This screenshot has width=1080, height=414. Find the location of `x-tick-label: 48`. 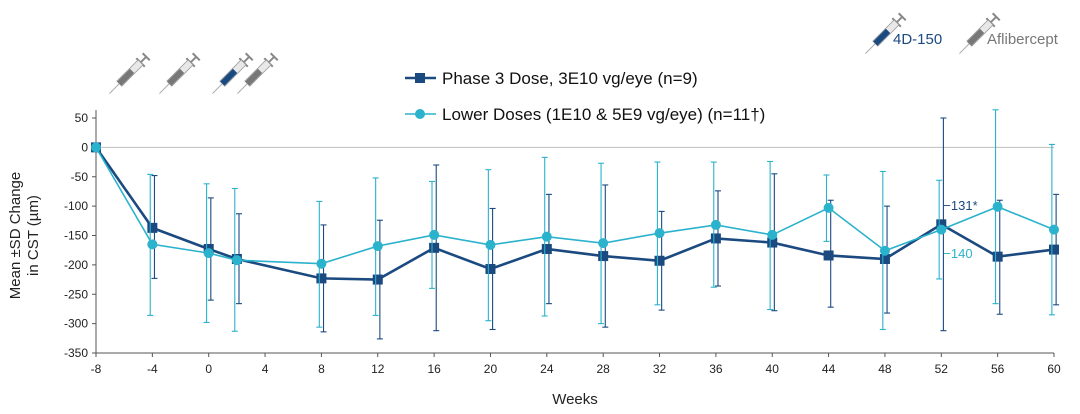

x-tick-label: 48 is located at coordinates (885, 369).